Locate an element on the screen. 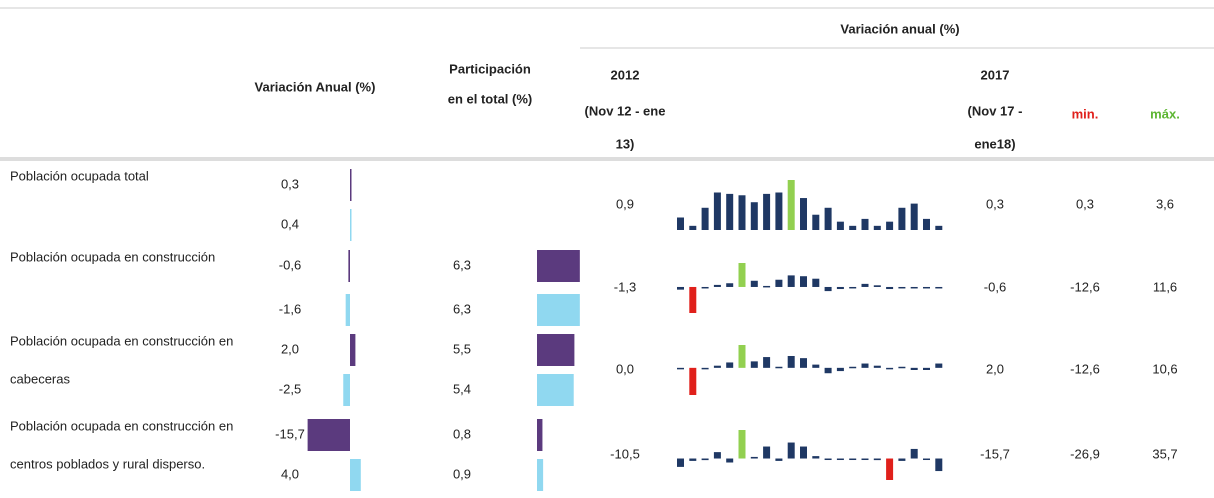 The width and height of the screenshot is (1214, 498). max: 11,6 is located at coordinates (1165, 286).